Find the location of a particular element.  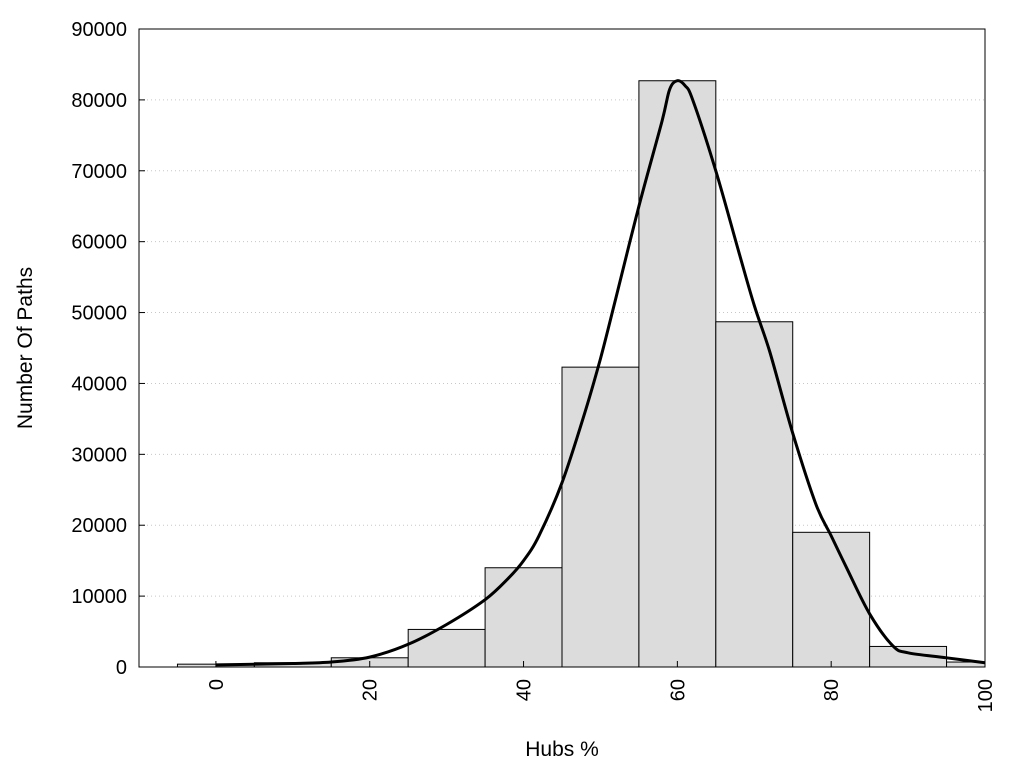

x-tick-label-0: 0 is located at coordinates (217, 684).